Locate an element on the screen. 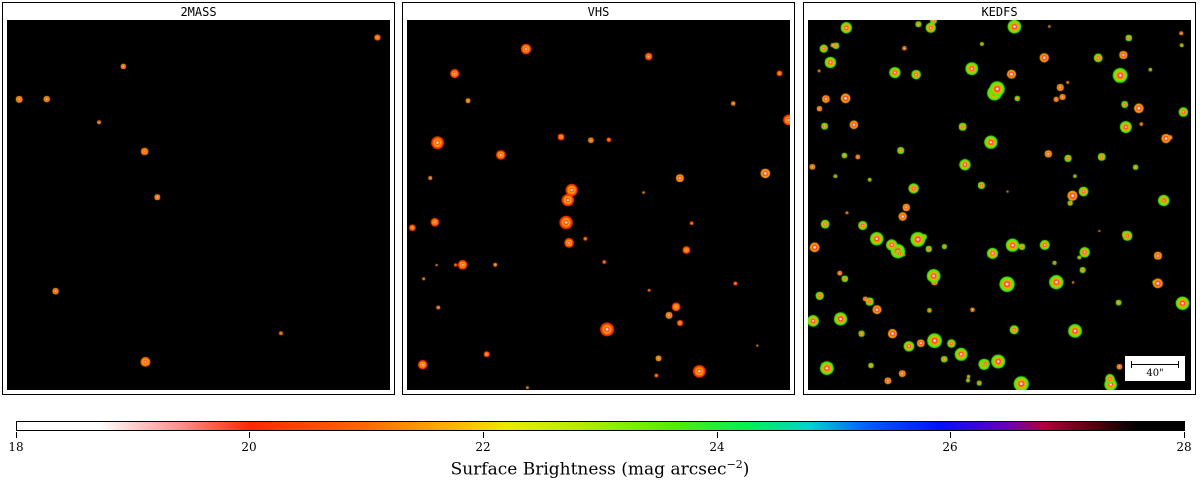  scale-bar: 40" is located at coordinates (1155, 368).